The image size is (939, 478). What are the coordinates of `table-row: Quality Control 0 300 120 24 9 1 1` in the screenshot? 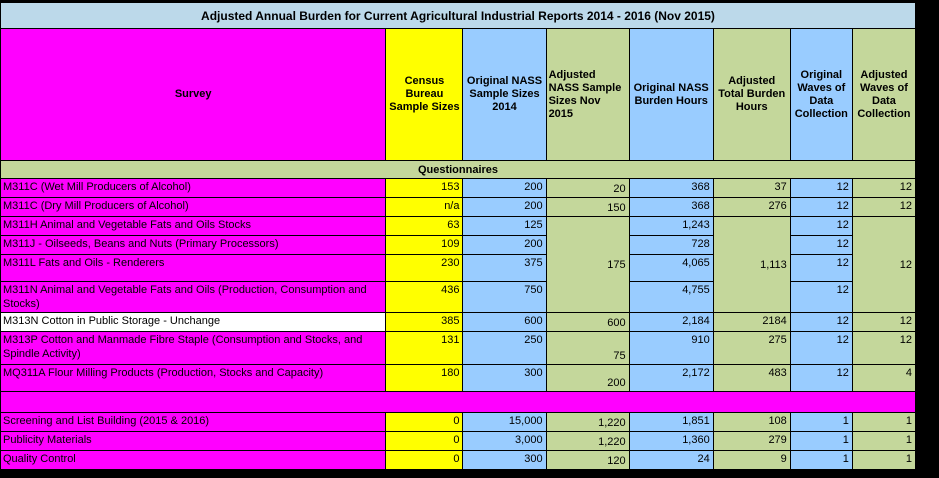 It's located at (458, 460).